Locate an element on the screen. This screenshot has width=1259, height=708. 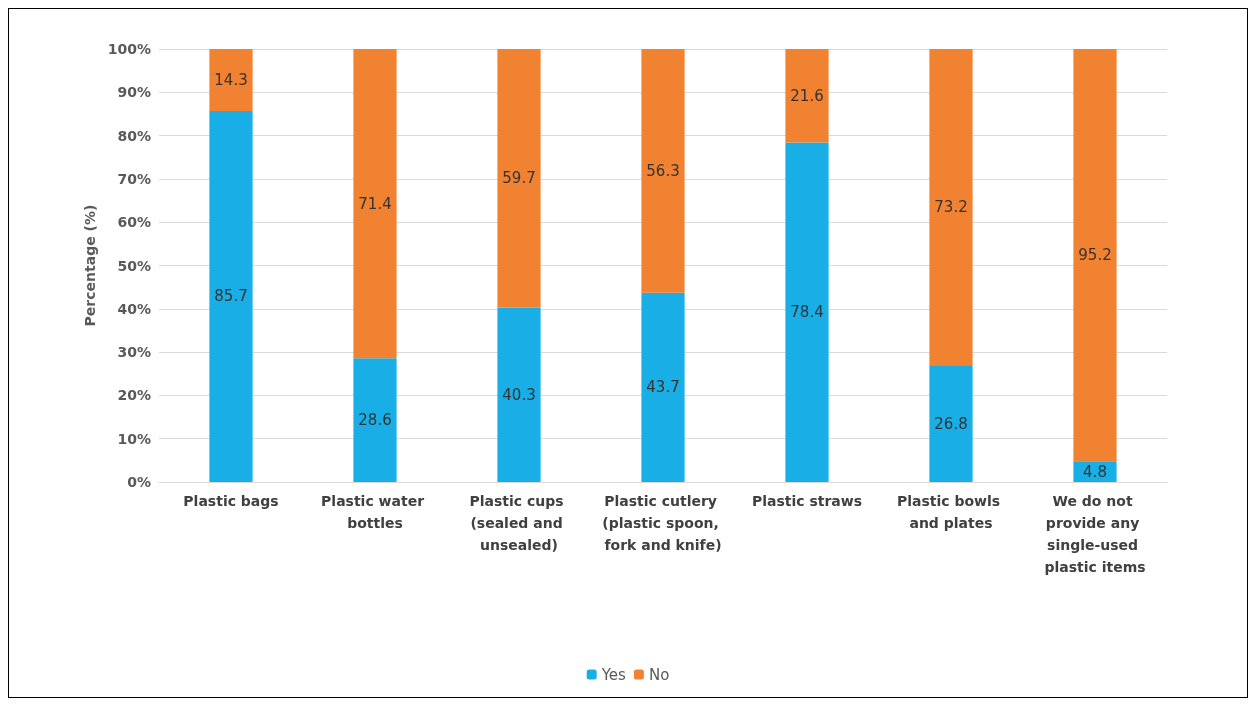
x-tick-label: Plastic cutlery (plastic spoon, fork and knife) is located at coordinates (663, 523).